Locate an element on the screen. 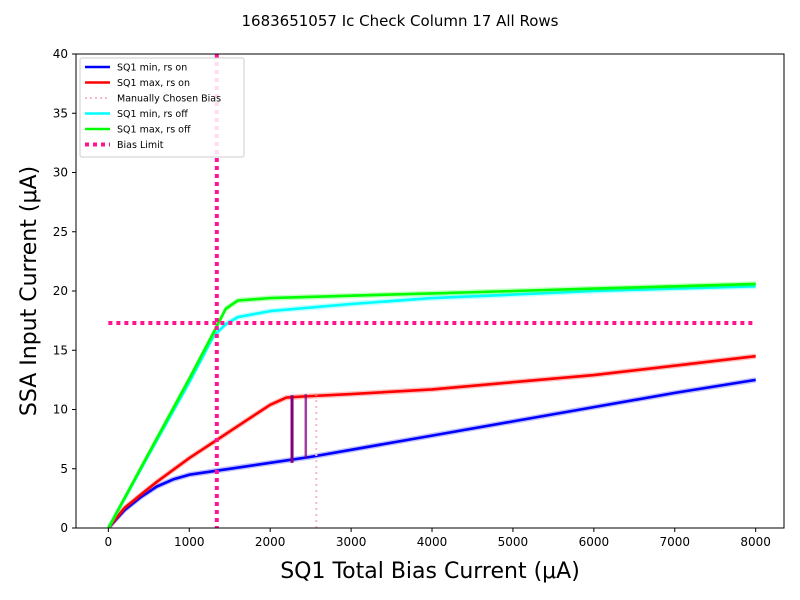 The height and width of the screenshot is (600, 800). y-tick-label: 5 is located at coordinates (64, 469).